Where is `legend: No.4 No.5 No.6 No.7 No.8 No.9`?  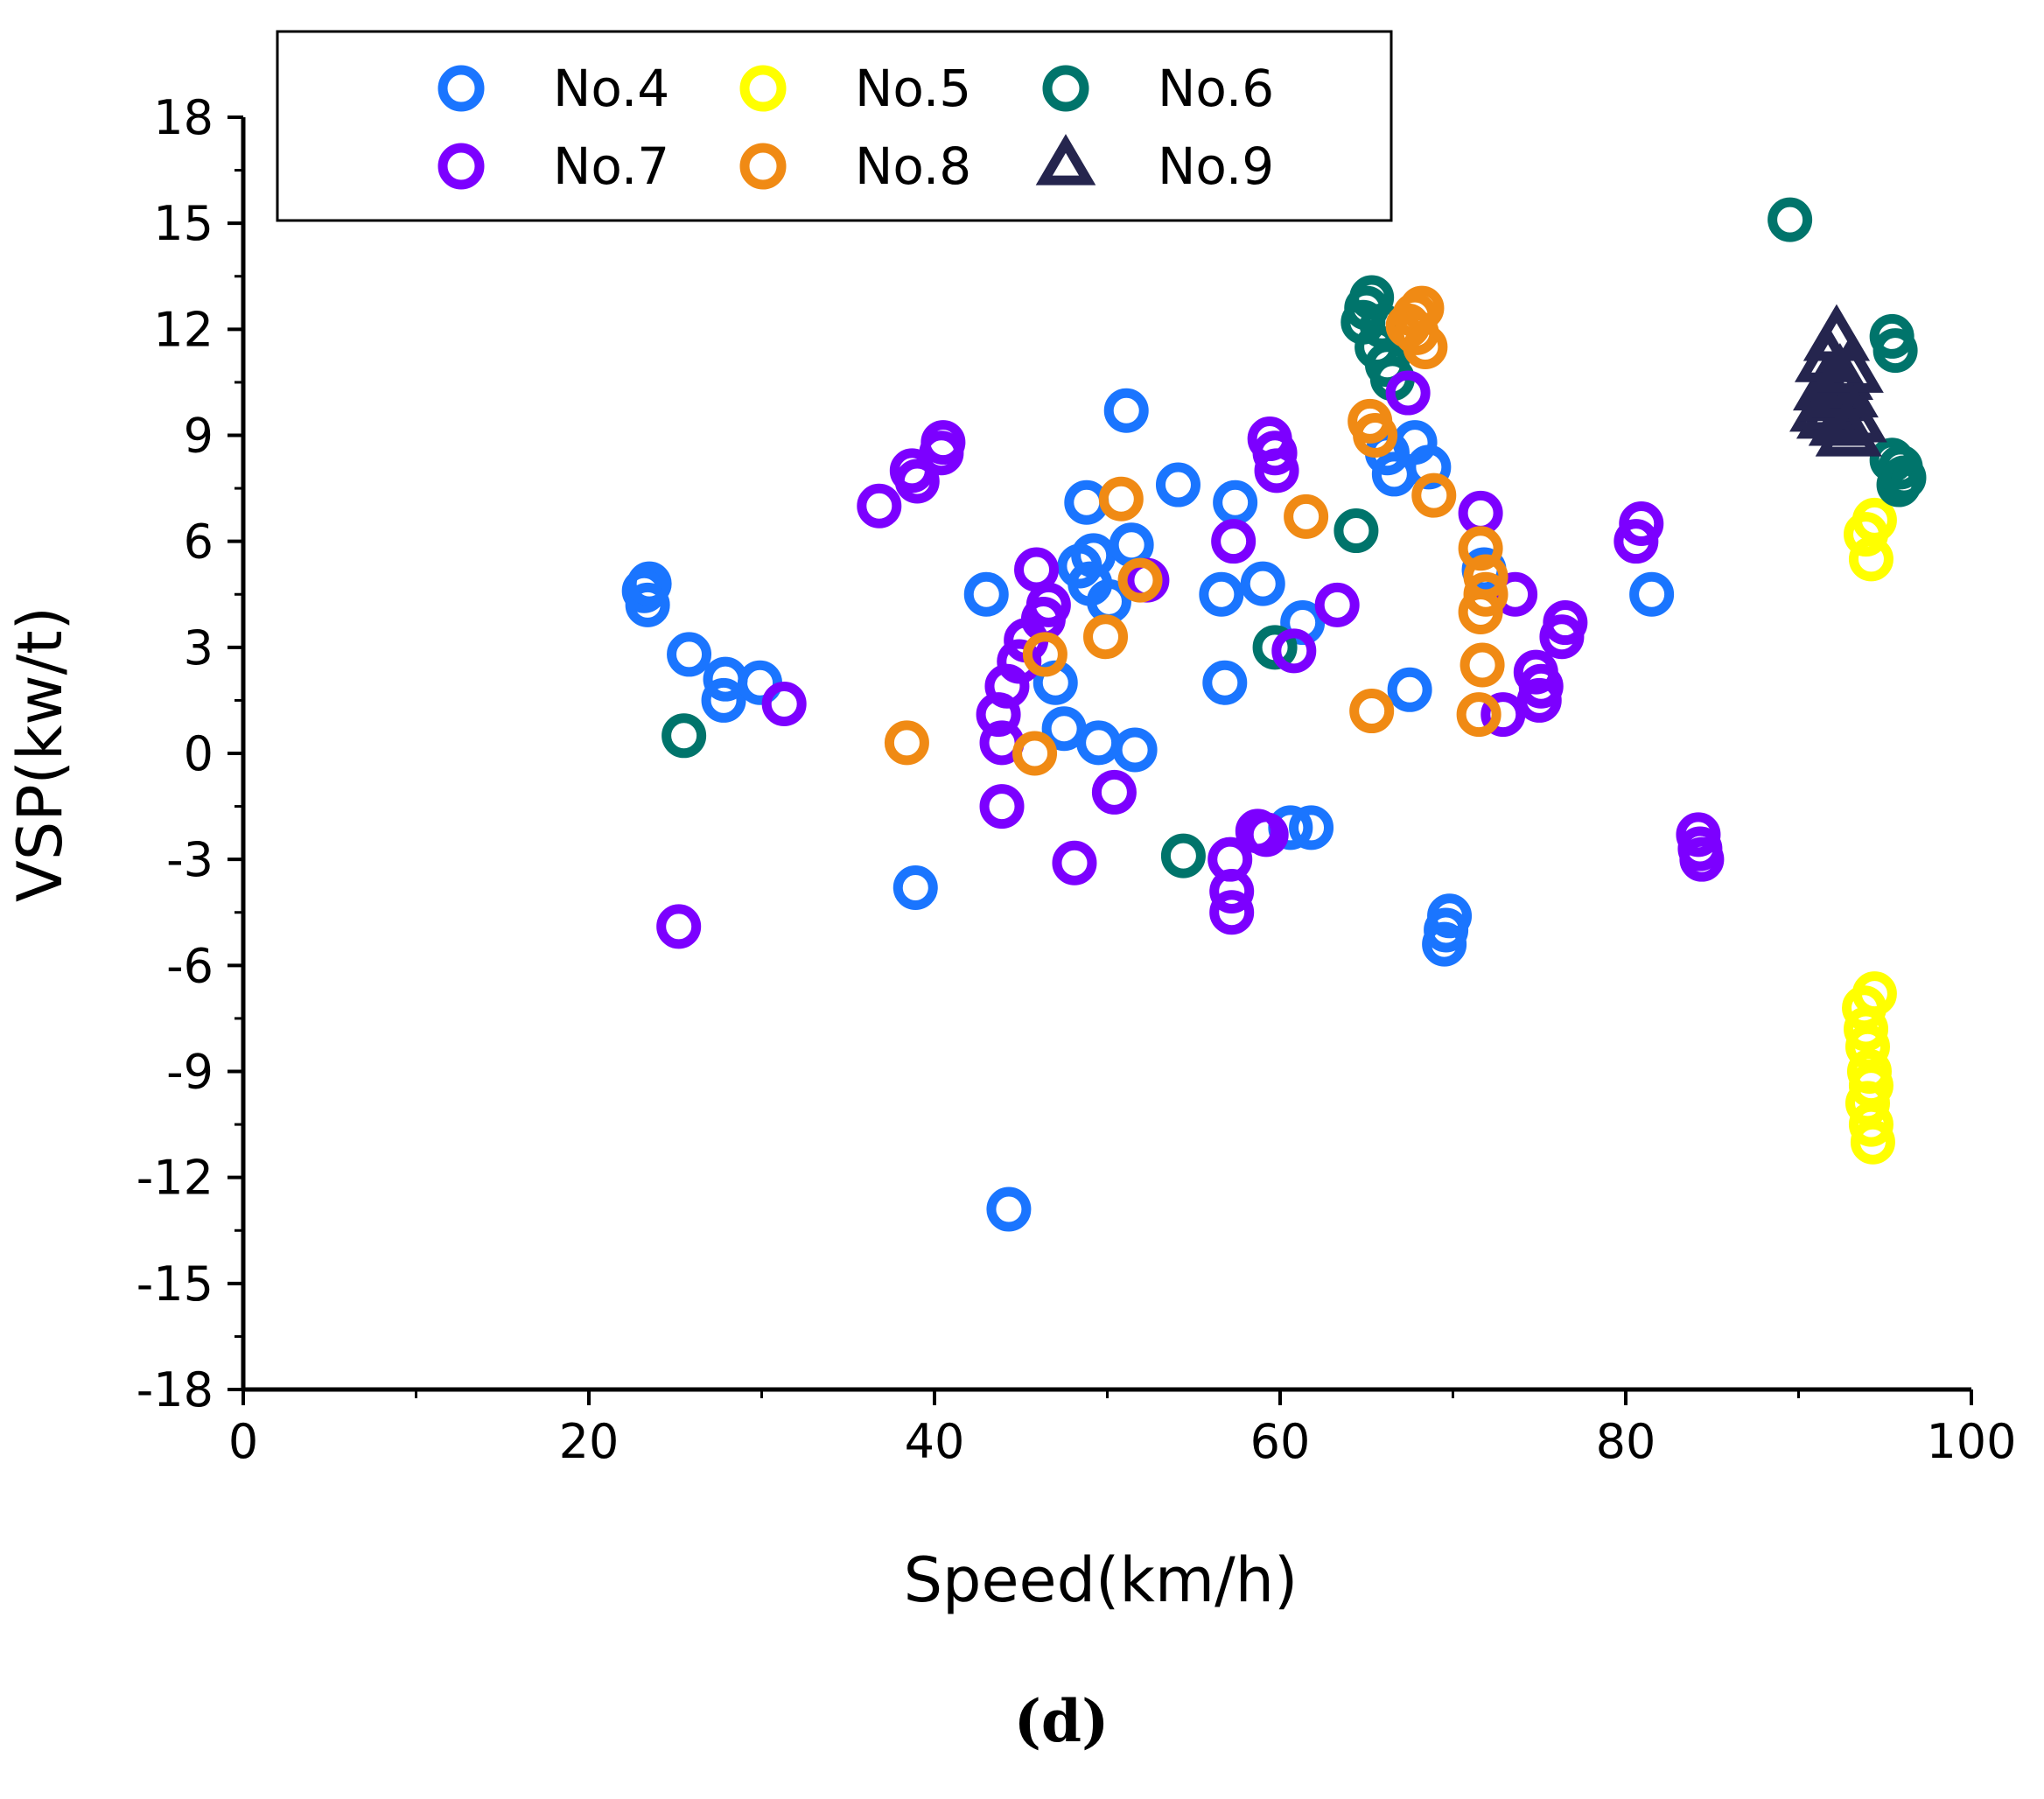 legend: No.4 No.5 No.6 No.7 No.8 No.9 is located at coordinates (834, 126).